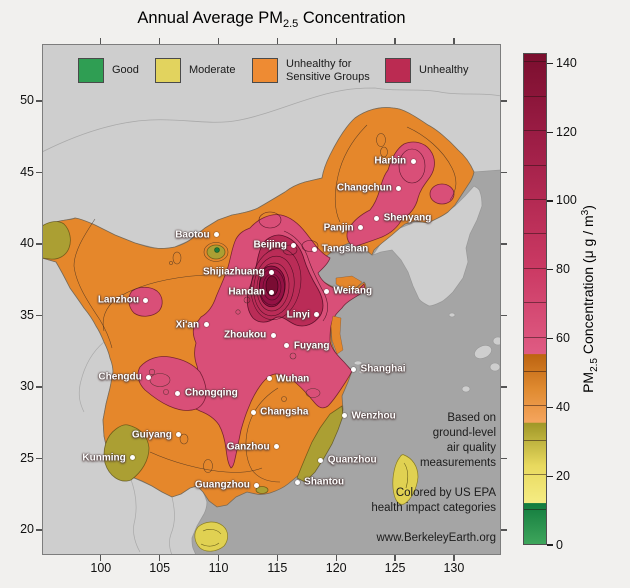  Describe the element at coordinates (346, 315) in the screenshot. I see `usg-coastal-slivers` at that location.